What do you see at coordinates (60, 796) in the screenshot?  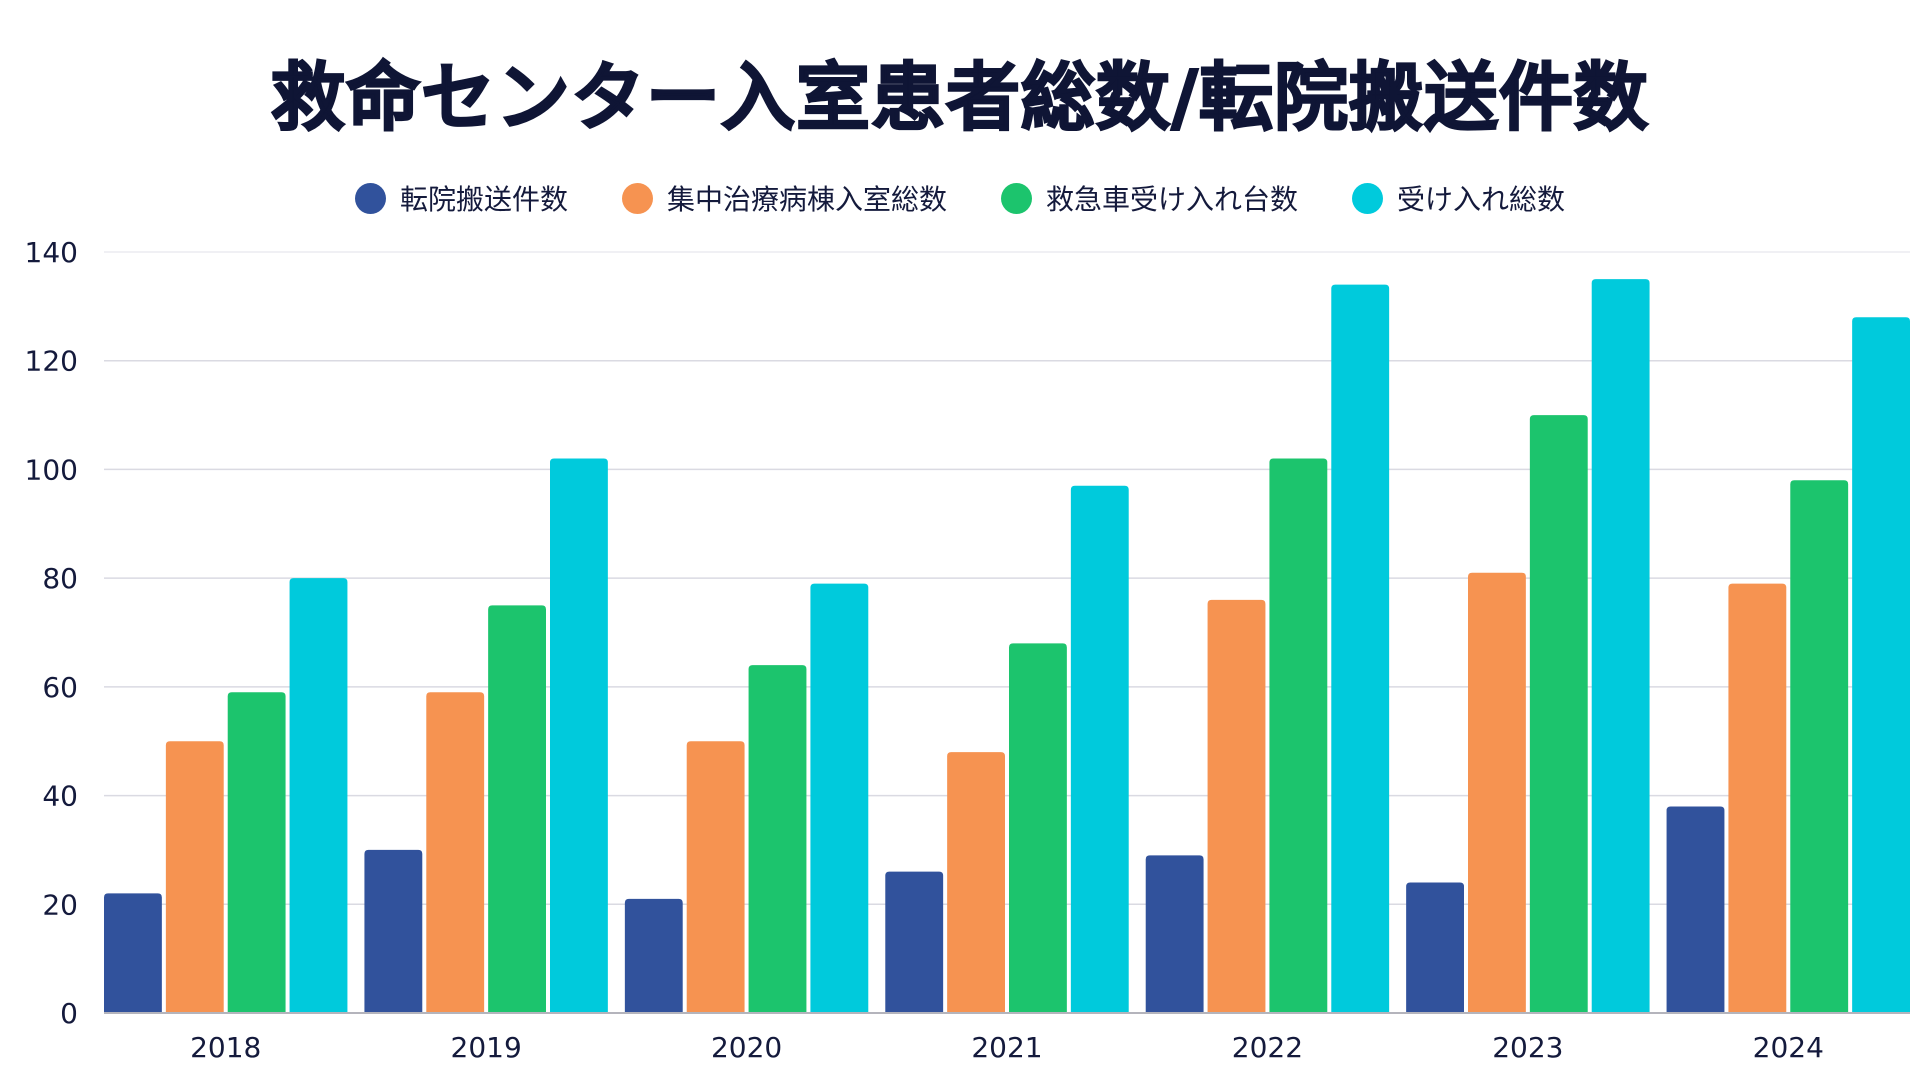 I see `y-tick-label: 40` at bounding box center [60, 796].